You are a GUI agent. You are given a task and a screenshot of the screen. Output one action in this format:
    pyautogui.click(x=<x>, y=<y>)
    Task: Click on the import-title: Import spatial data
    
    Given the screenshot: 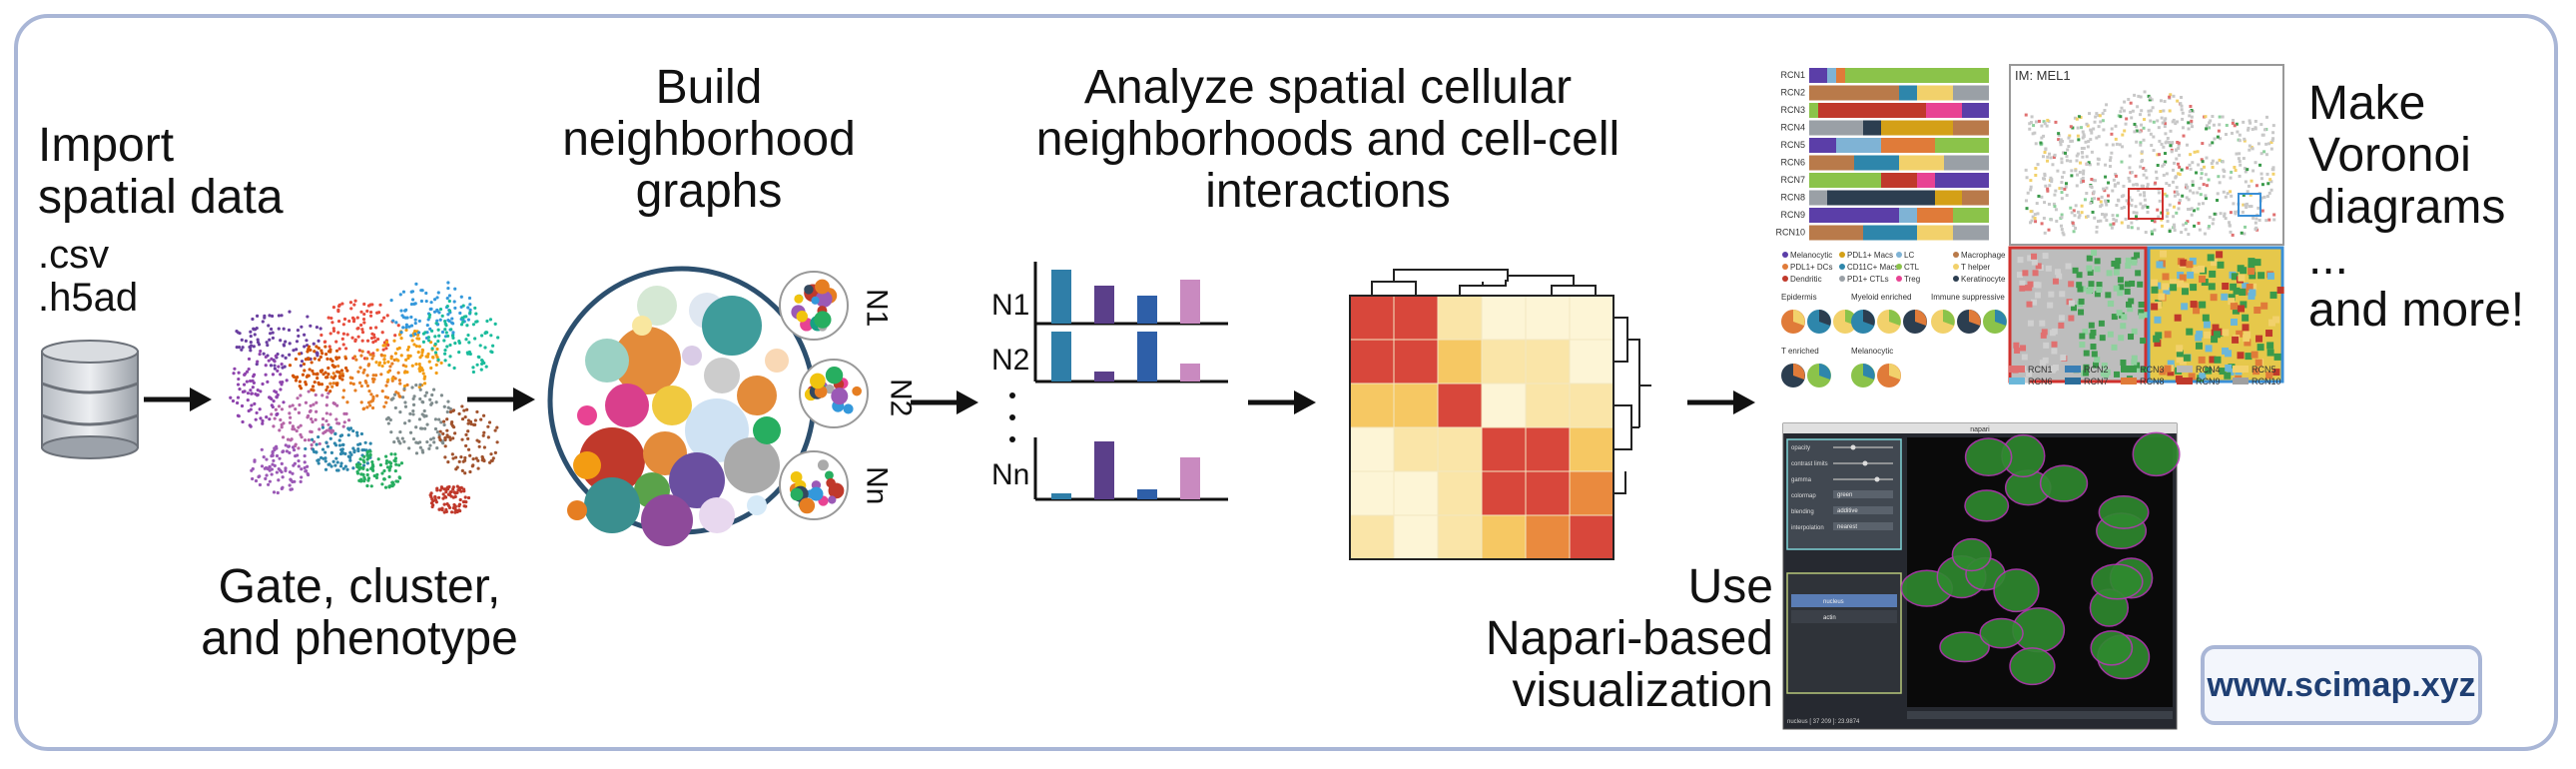 What is the action you would take?
    pyautogui.click(x=161, y=172)
    